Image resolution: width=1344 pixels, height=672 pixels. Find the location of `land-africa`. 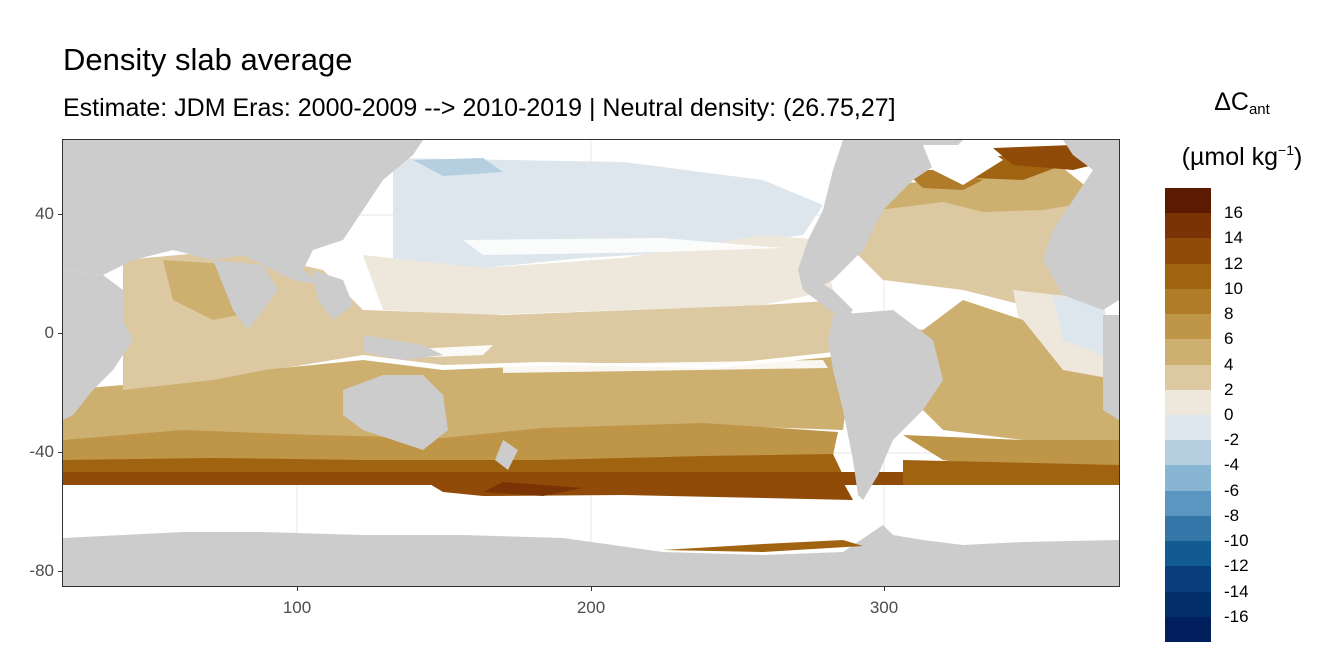

land-africa is located at coordinates (98, 345).